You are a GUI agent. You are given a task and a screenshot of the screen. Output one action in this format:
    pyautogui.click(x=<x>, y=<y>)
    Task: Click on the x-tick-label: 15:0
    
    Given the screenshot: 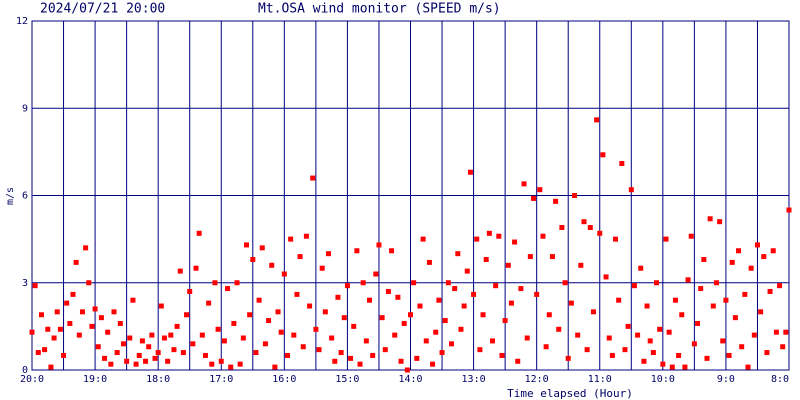 What is the action you would take?
    pyautogui.click(x=347, y=379)
    